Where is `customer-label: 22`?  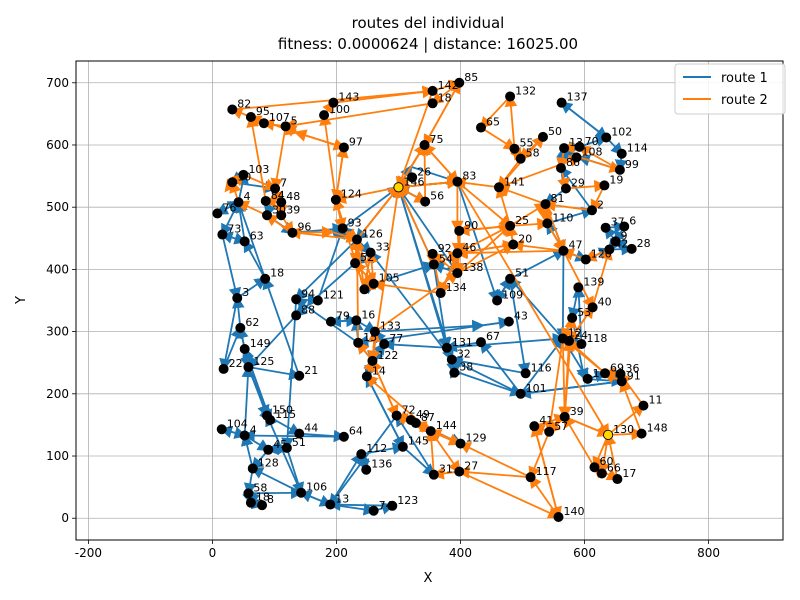 customer-label: 22 is located at coordinates (236, 363).